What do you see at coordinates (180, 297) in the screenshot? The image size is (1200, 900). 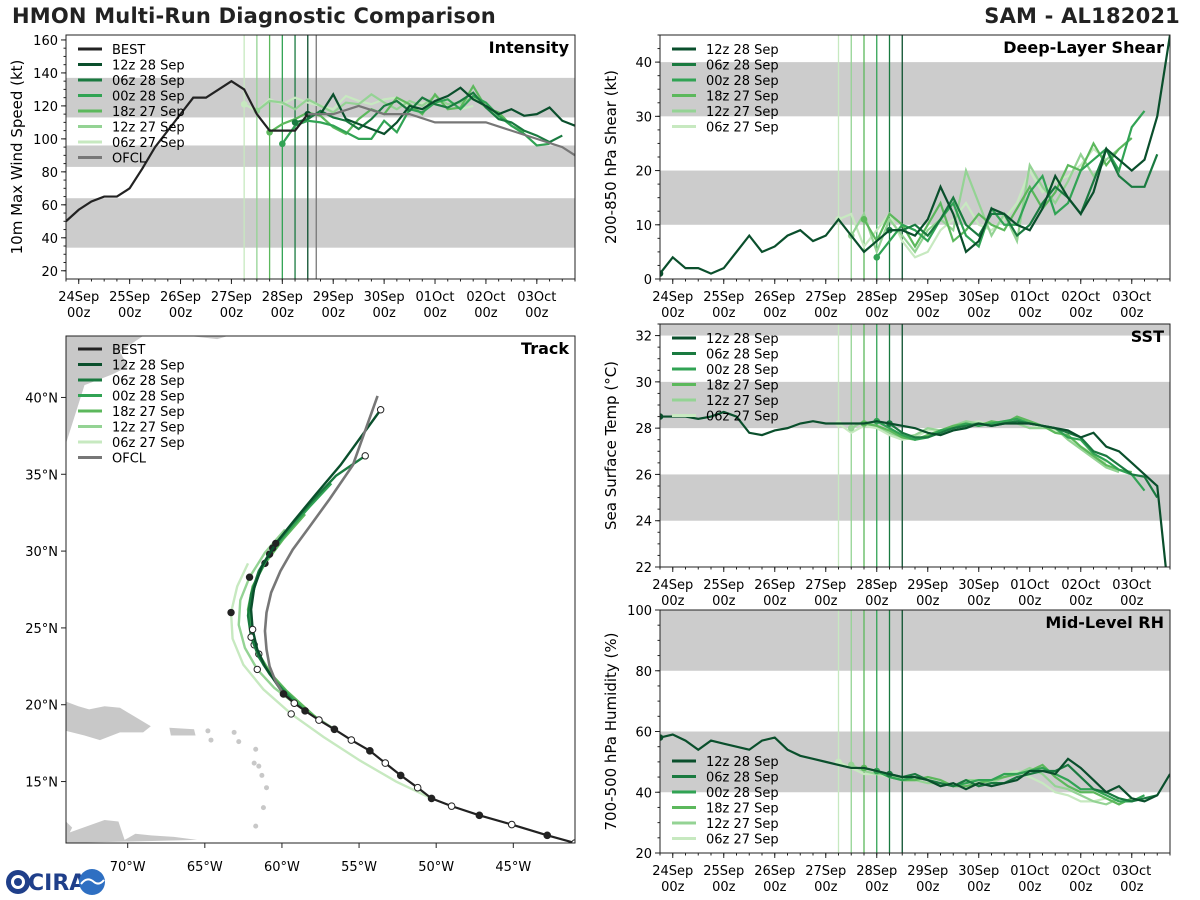 I see `intensity-xtick-day: 26Sep` at bounding box center [180, 297].